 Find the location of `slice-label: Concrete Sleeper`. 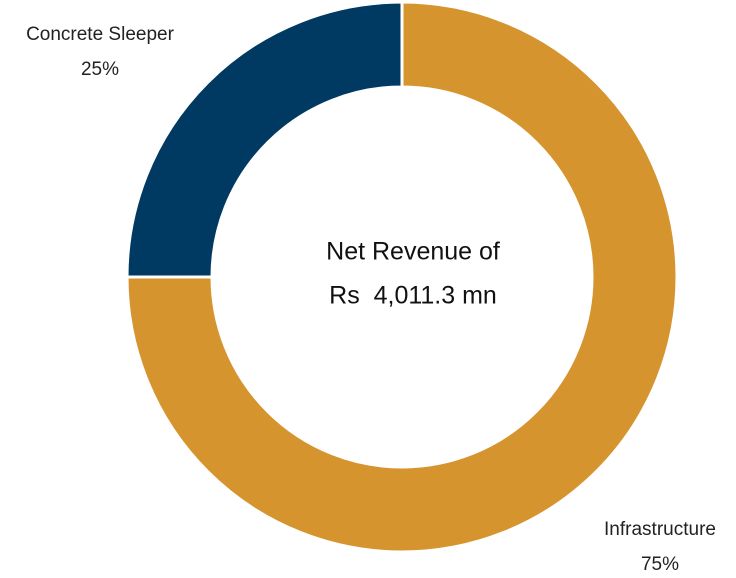

slice-label: Concrete Sleeper is located at coordinates (100, 34).